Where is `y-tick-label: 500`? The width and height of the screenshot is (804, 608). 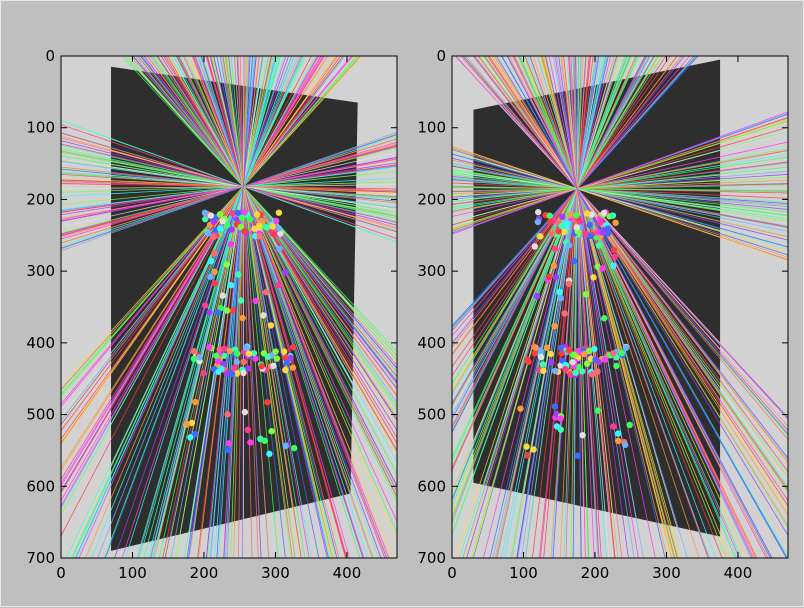
y-tick-label: 500 is located at coordinates (431, 415).